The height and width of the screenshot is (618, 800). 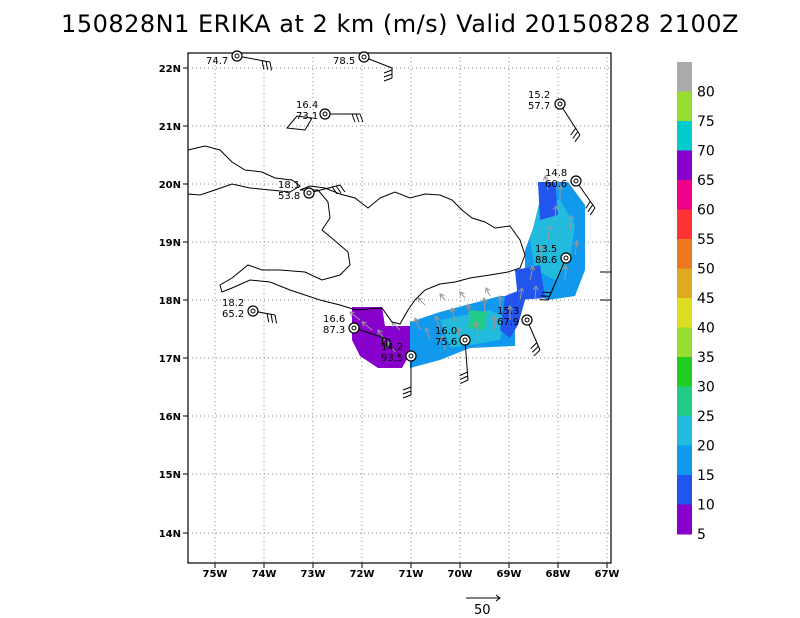 I want to click on colorbar-label: 55, so click(x=706, y=240).